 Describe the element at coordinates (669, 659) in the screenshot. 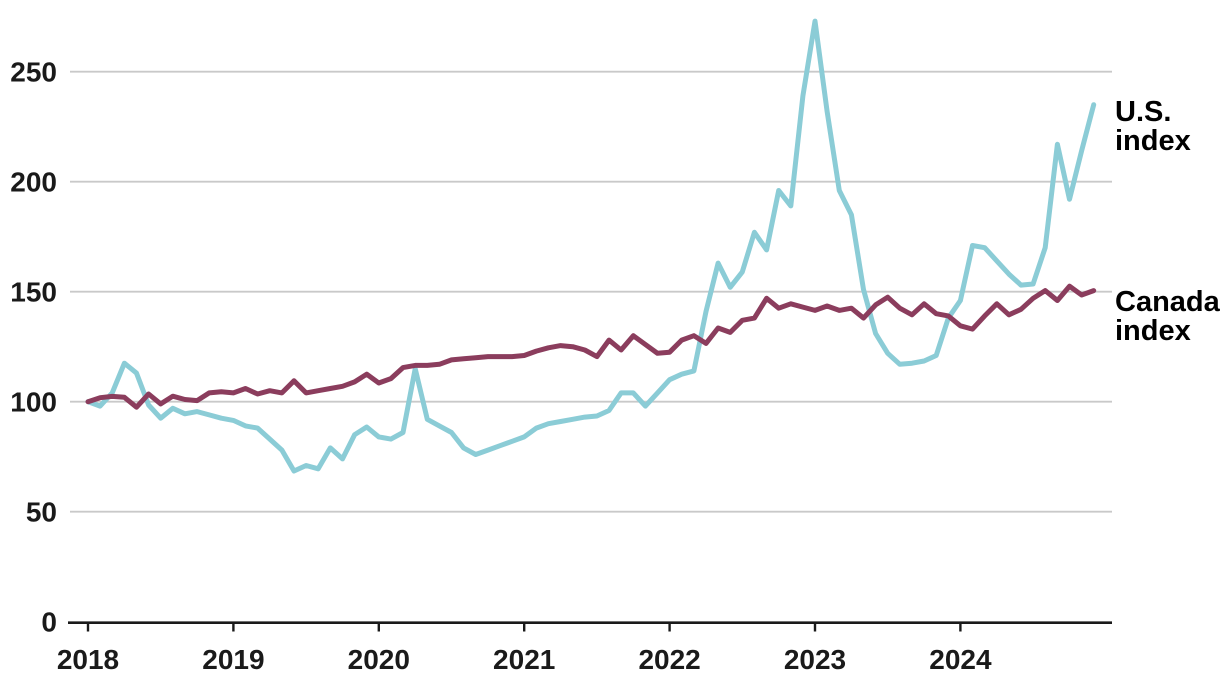

I see `x-tick-label-2022: 2022` at that location.